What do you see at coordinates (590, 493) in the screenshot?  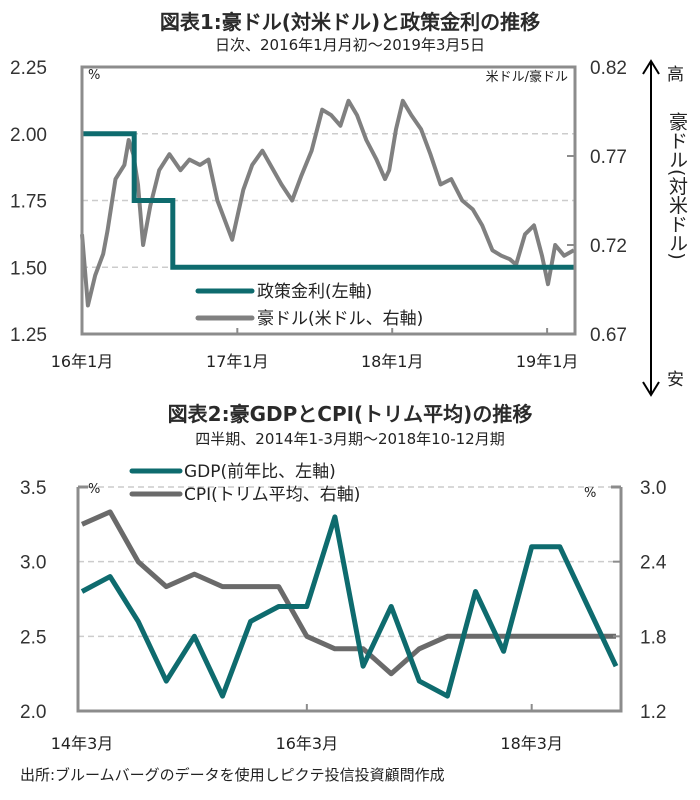 I see `chart2-right-unit: %` at bounding box center [590, 493].